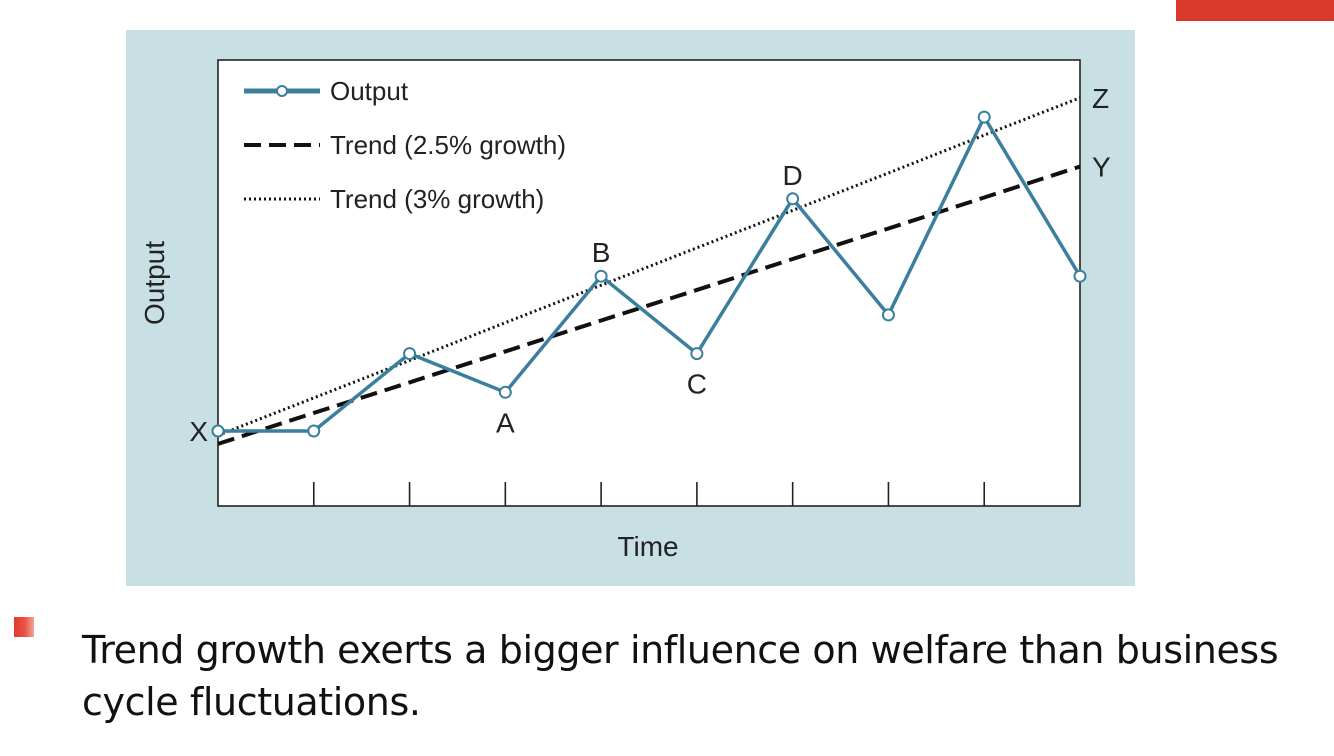 Image resolution: width=1334 pixels, height=756 pixels. I want to click on legend-item-trend-2-5: Trend (2.5% growth), so click(405, 145).